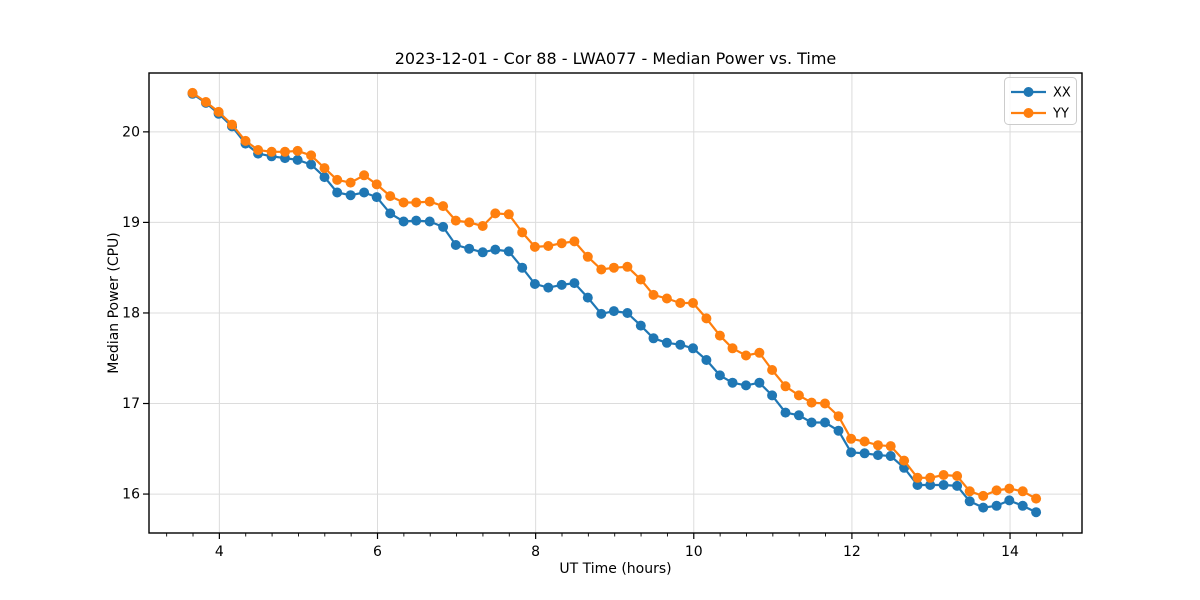 The image size is (1200, 600). I want to click on y-tick-labels: 16 17 18 19 20, so click(131, 313).